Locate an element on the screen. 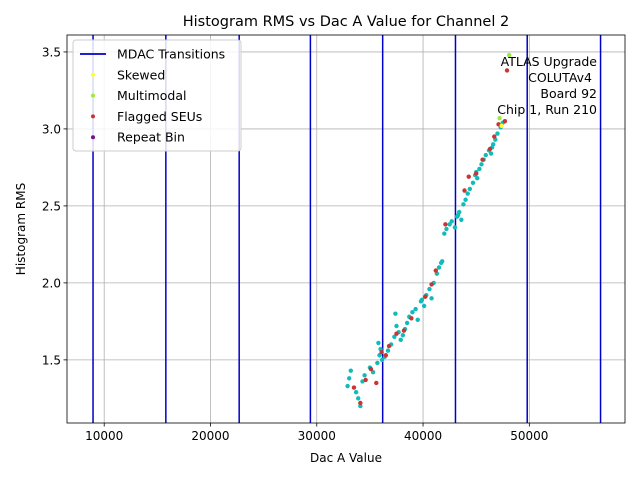 The height and width of the screenshot is (480, 640). x-tick-label: 50000 is located at coordinates (529, 436).